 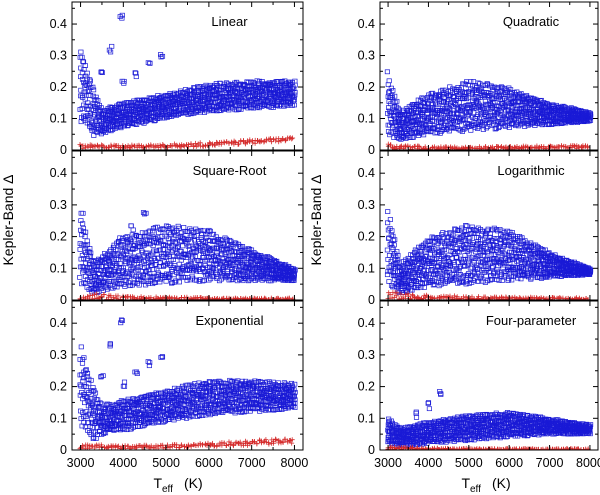 I want to click on y-tick-label: 0.3, so click(x=58, y=56).